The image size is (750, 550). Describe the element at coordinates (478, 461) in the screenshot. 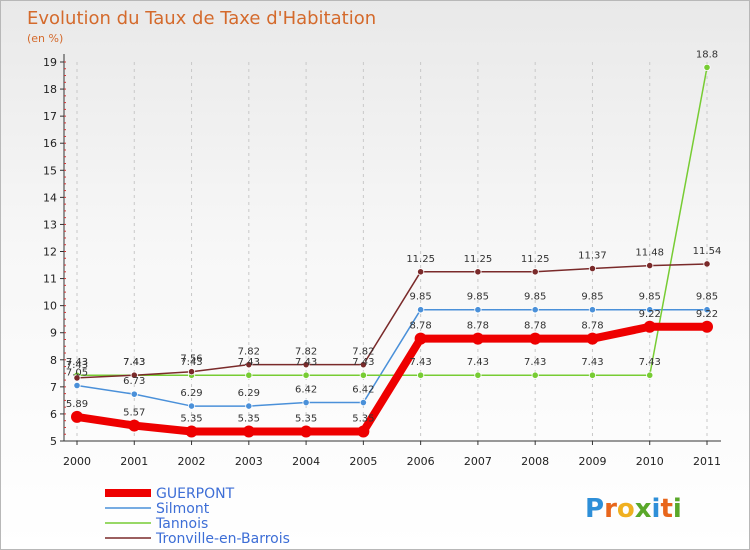

I see `x-tick-label: 2007` at that location.